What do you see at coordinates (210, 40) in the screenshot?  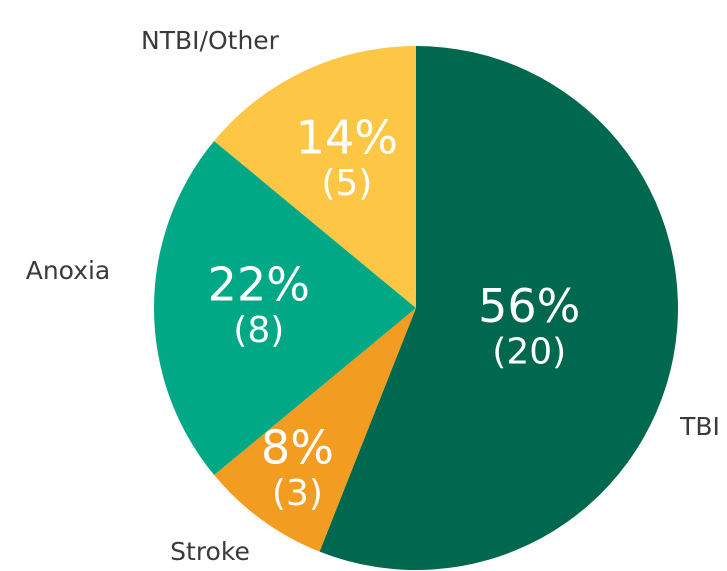 I see `category-label: NTBI/Other` at bounding box center [210, 40].